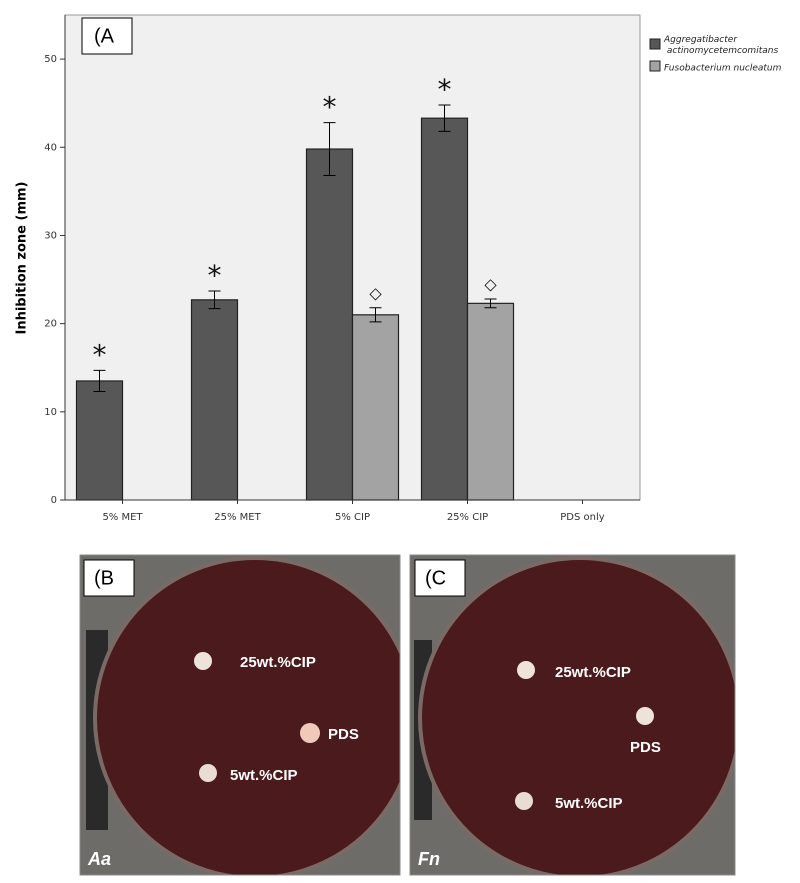 Image resolution: width=800 pixels, height=883 pixels. I want to click on panel-label: (A, so click(104, 36).